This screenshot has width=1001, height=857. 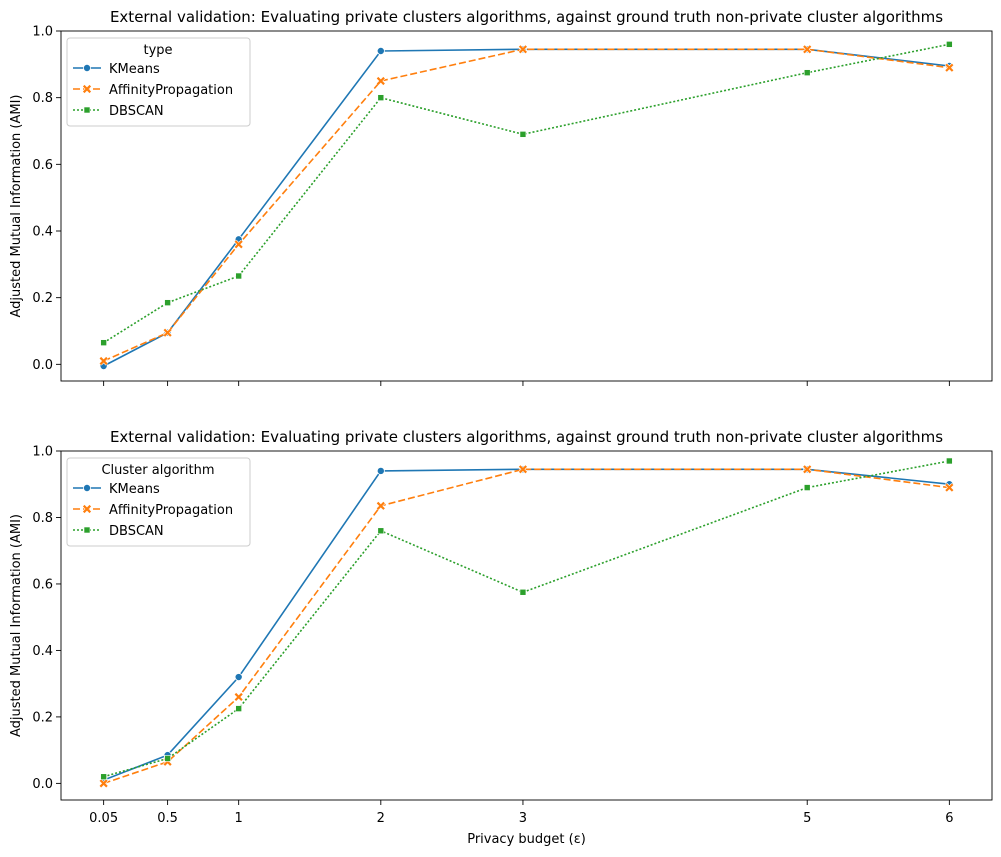 I want to click on x-tick-label: 1, so click(x=239, y=818).